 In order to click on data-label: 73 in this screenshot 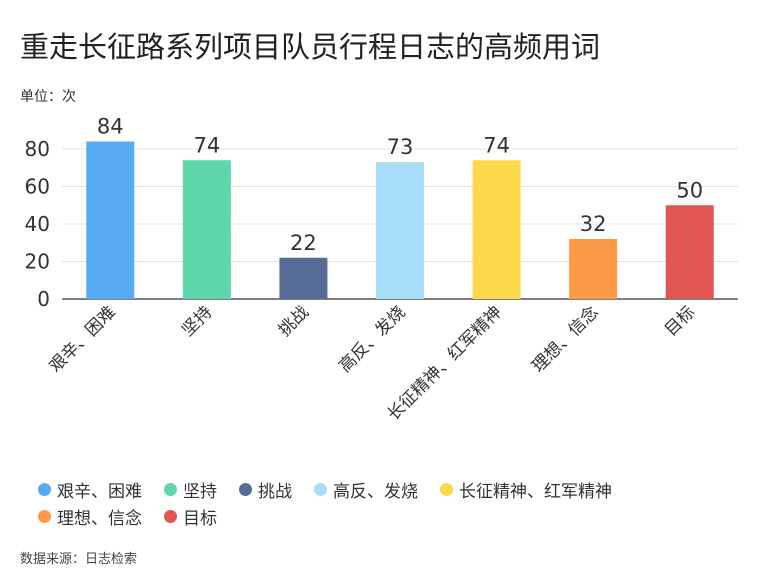, I will do `click(400, 147)`.